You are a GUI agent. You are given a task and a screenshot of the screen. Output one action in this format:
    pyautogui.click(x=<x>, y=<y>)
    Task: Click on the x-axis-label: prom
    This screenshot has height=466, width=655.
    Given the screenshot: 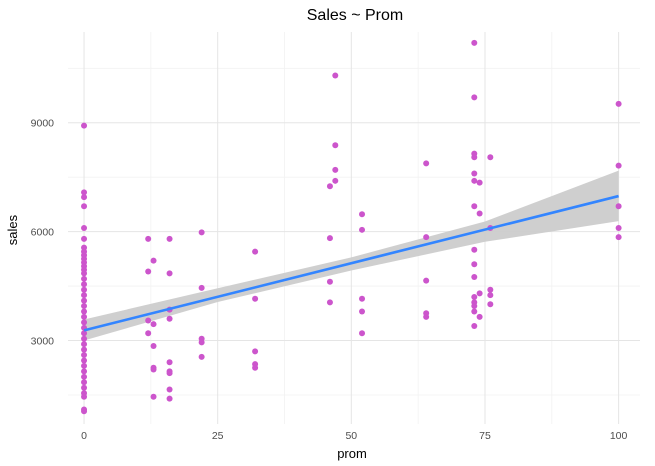 What is the action you would take?
    pyautogui.click(x=352, y=453)
    